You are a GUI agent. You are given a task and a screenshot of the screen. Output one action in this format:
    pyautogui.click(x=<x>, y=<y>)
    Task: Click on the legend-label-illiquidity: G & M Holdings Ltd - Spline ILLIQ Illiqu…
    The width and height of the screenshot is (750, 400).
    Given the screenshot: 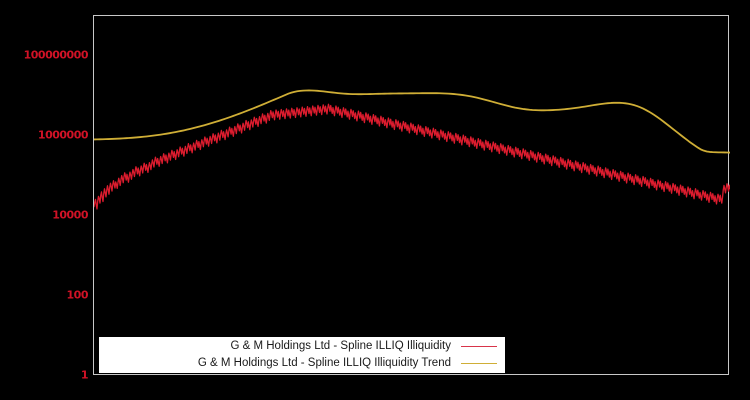 What is the action you would take?
    pyautogui.click(x=340, y=346)
    